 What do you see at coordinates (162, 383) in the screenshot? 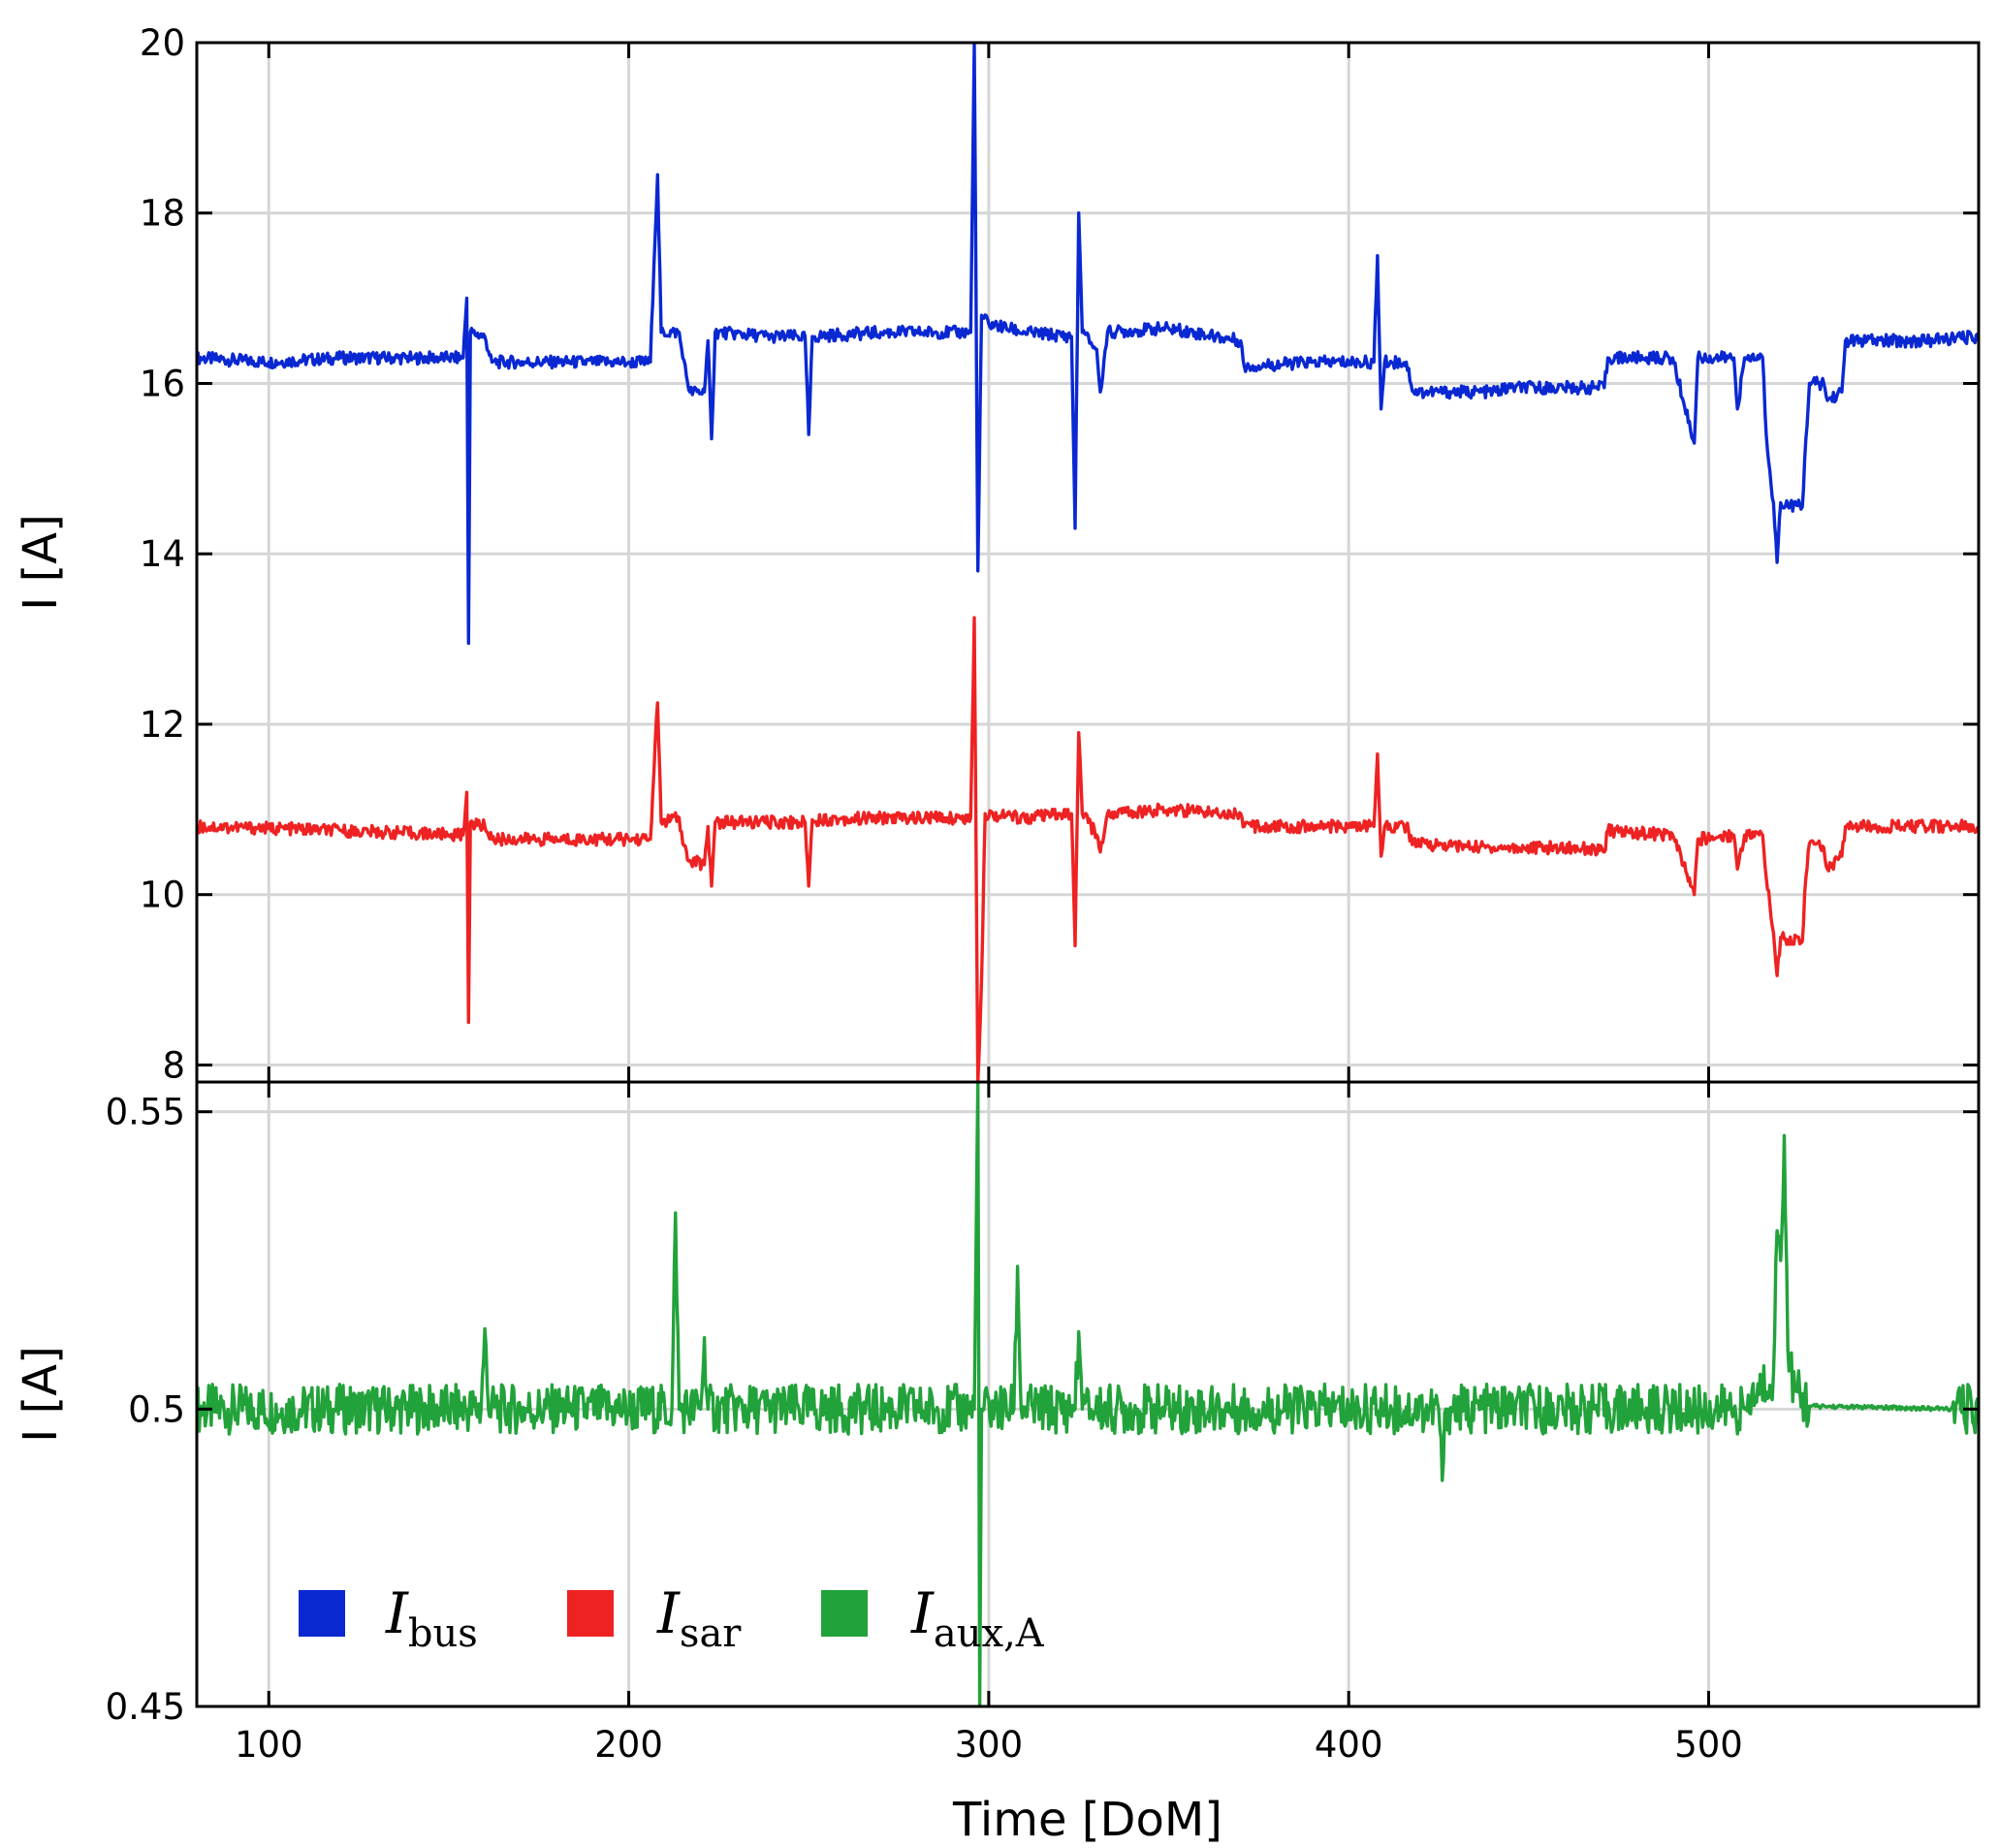
I see `top-y-tick-label-16: 16` at bounding box center [162, 383].